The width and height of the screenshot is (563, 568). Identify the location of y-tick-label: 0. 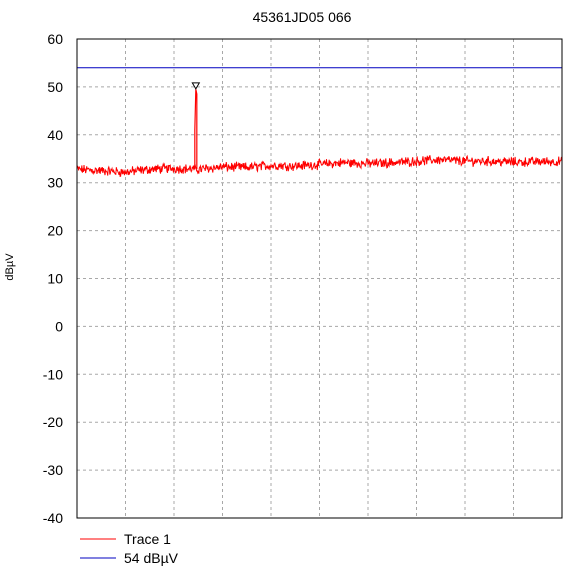
(59, 326).